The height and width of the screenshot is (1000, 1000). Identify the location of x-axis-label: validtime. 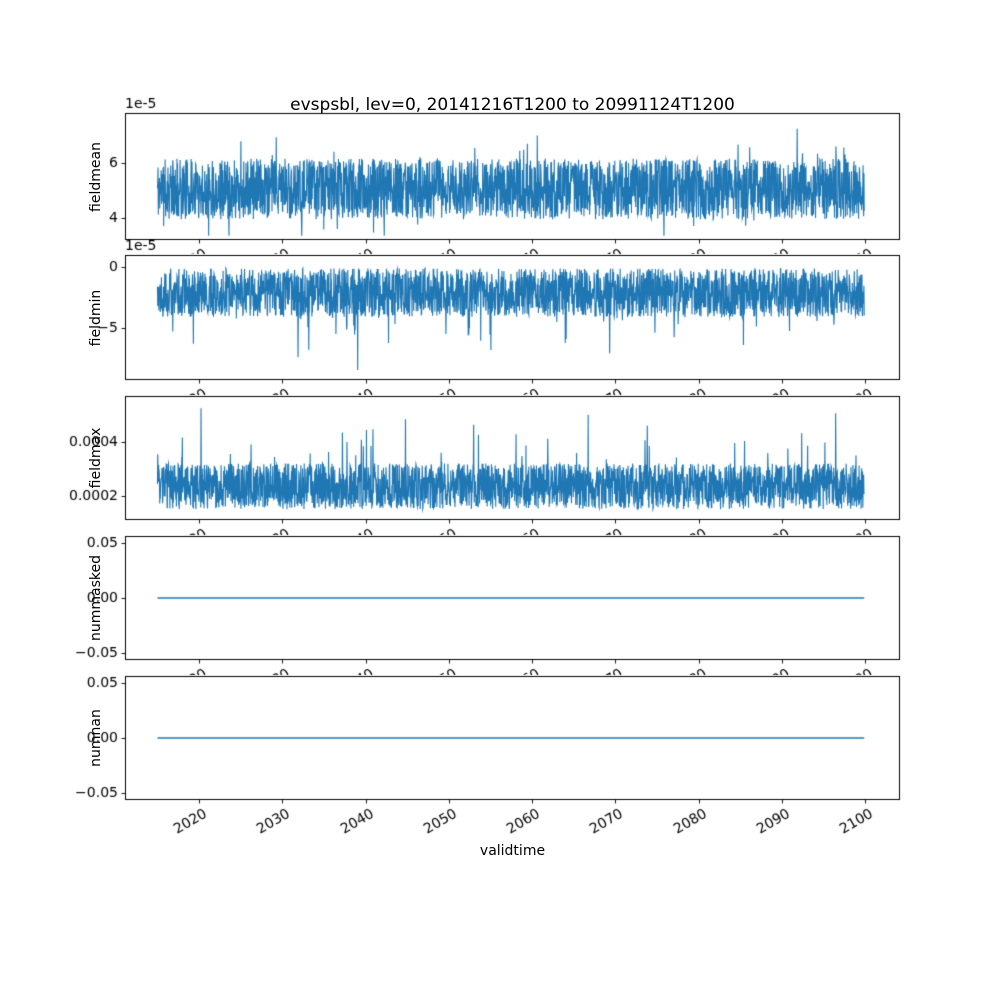
(512, 851).